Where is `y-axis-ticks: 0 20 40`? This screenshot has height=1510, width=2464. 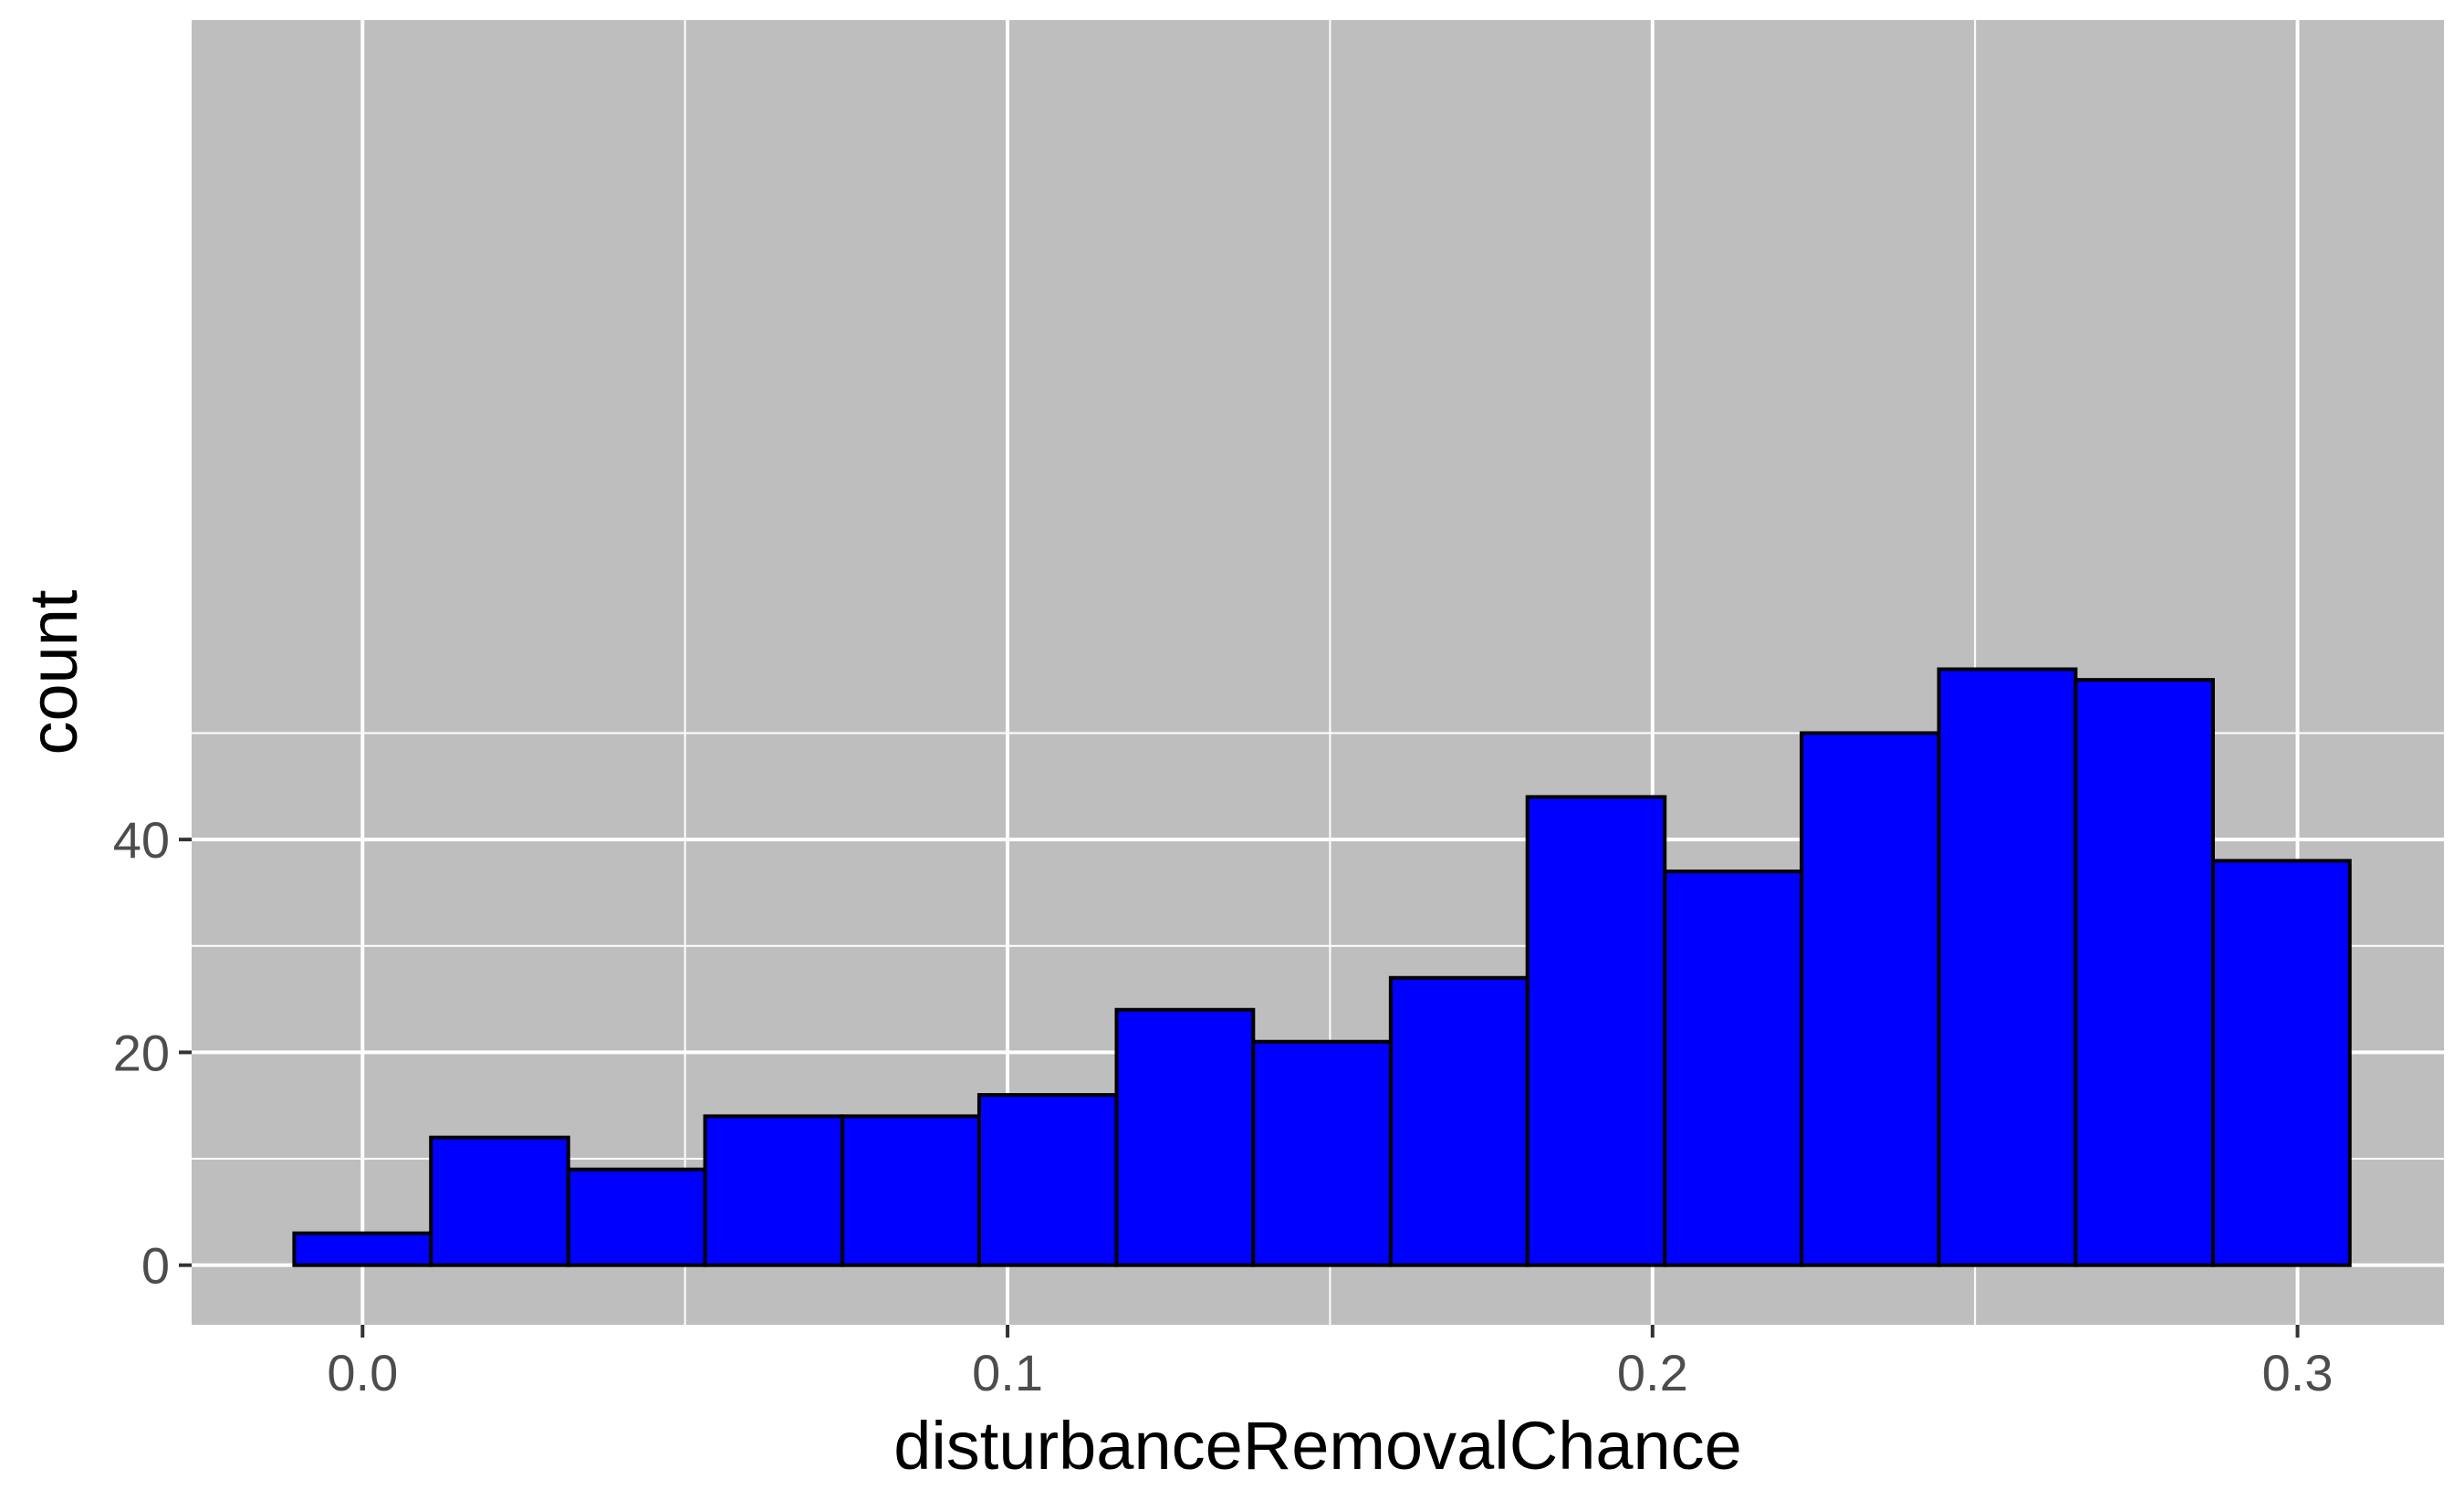
y-axis-ticks: 0 20 40 is located at coordinates (152, 1053).